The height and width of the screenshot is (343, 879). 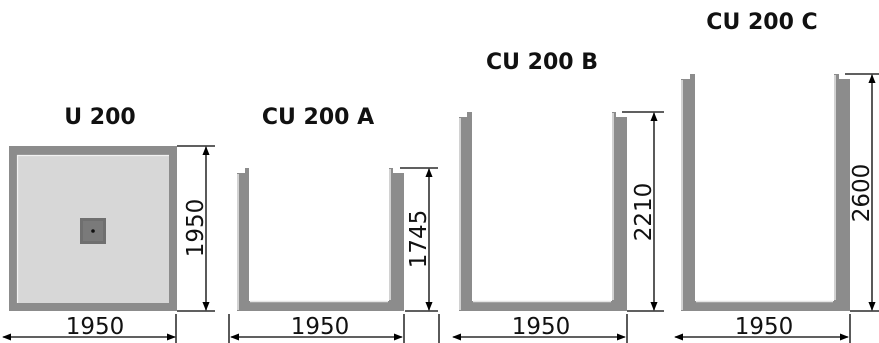 I want to click on cu200b-u-section, so click(x=543, y=211).